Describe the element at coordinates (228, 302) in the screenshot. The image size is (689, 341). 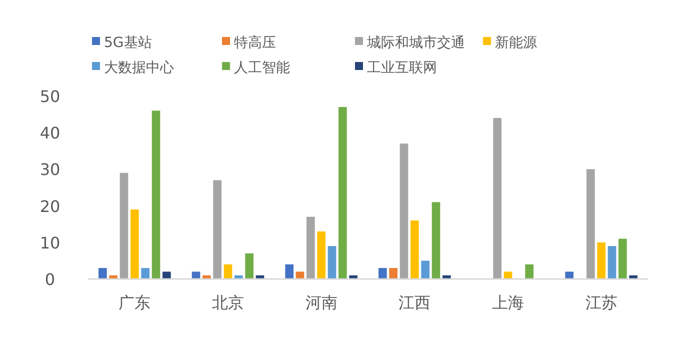
I see `x-tick-label: 北京` at that location.